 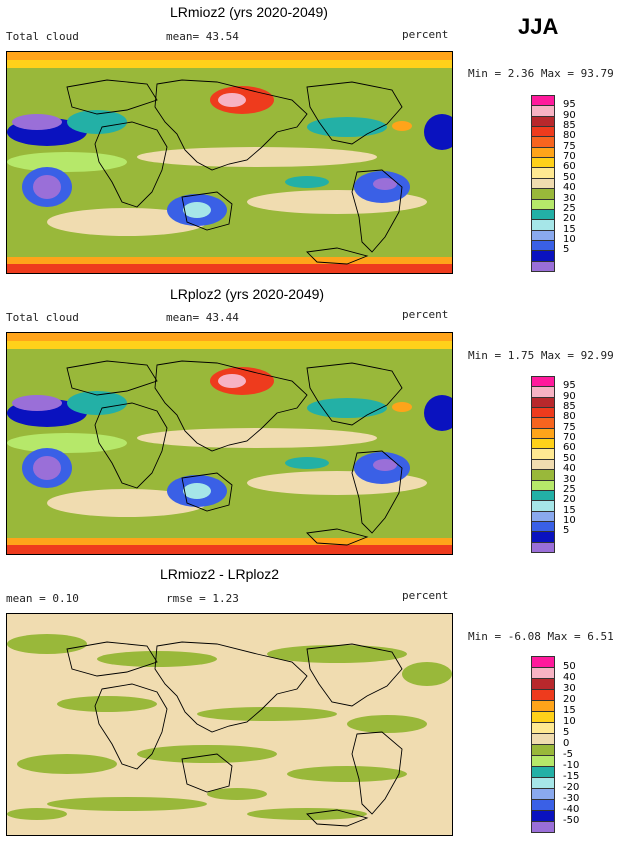 What do you see at coordinates (42, 598) in the screenshot?
I see `panel-3-mean: mean = 0.10` at bounding box center [42, 598].